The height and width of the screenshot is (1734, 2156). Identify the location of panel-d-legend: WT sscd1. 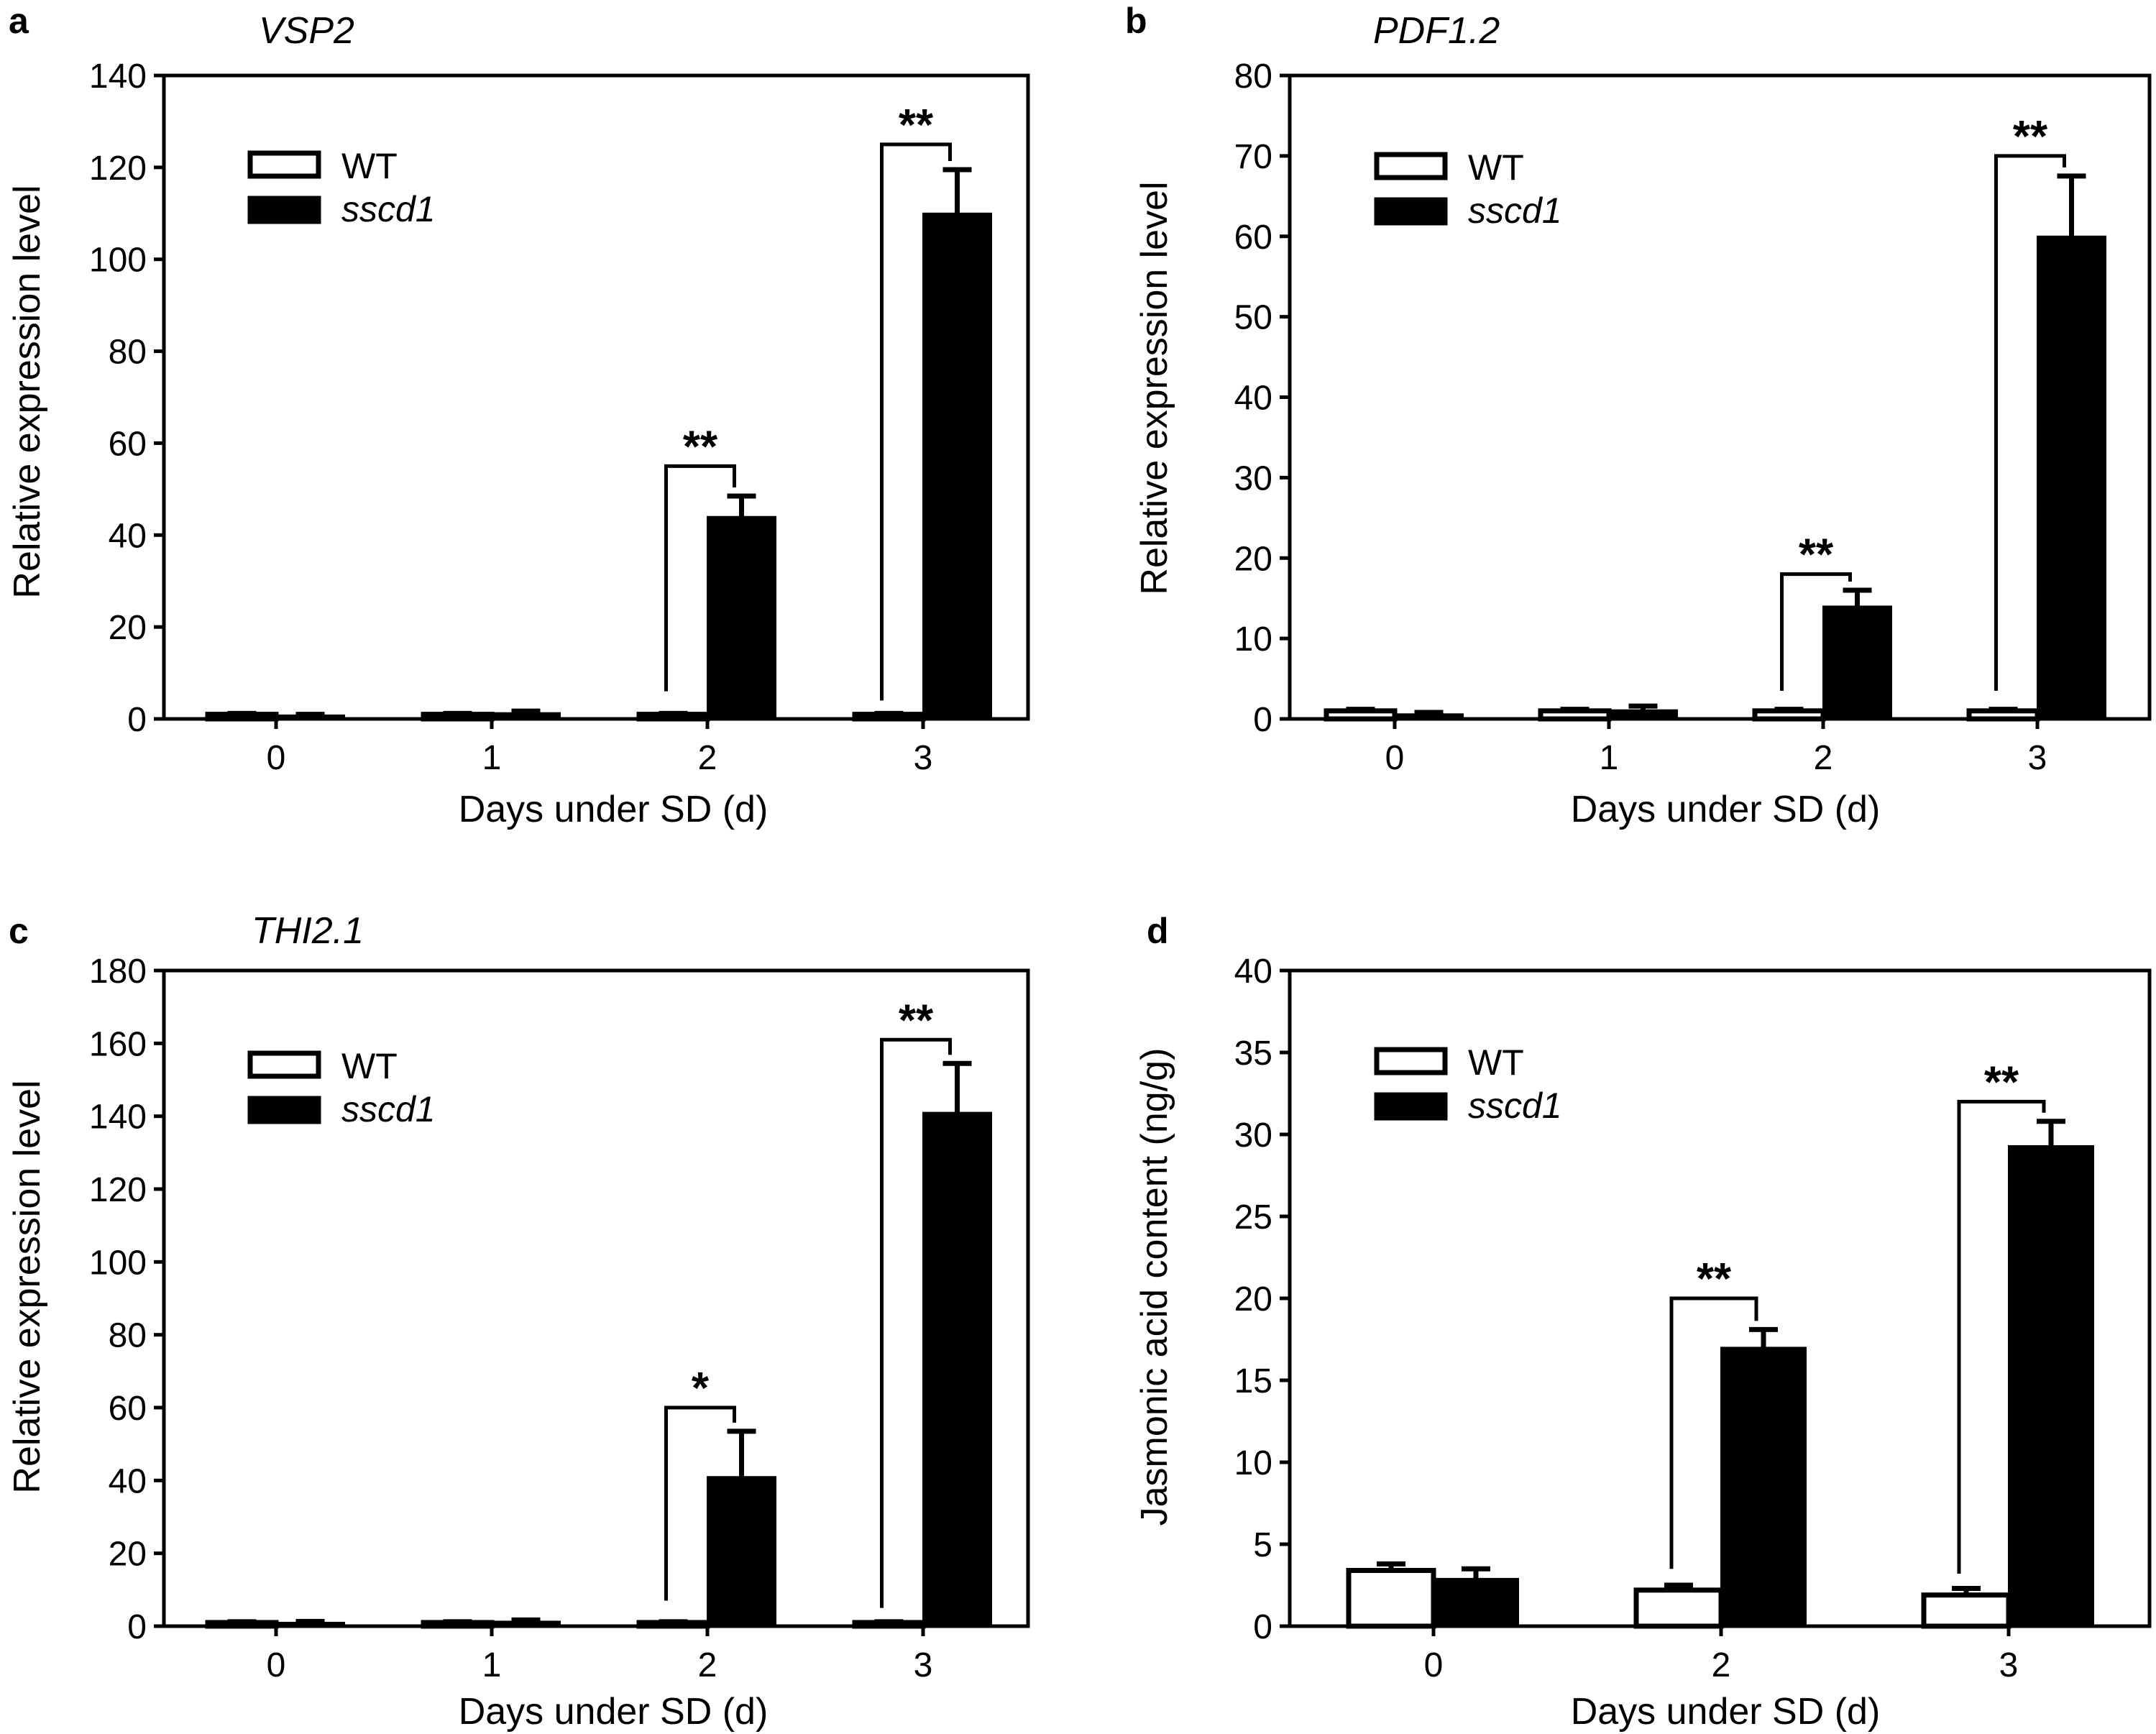
(1468, 1084).